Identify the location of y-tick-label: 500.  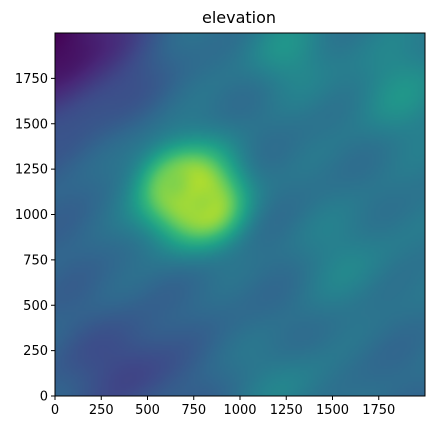
(35, 306).